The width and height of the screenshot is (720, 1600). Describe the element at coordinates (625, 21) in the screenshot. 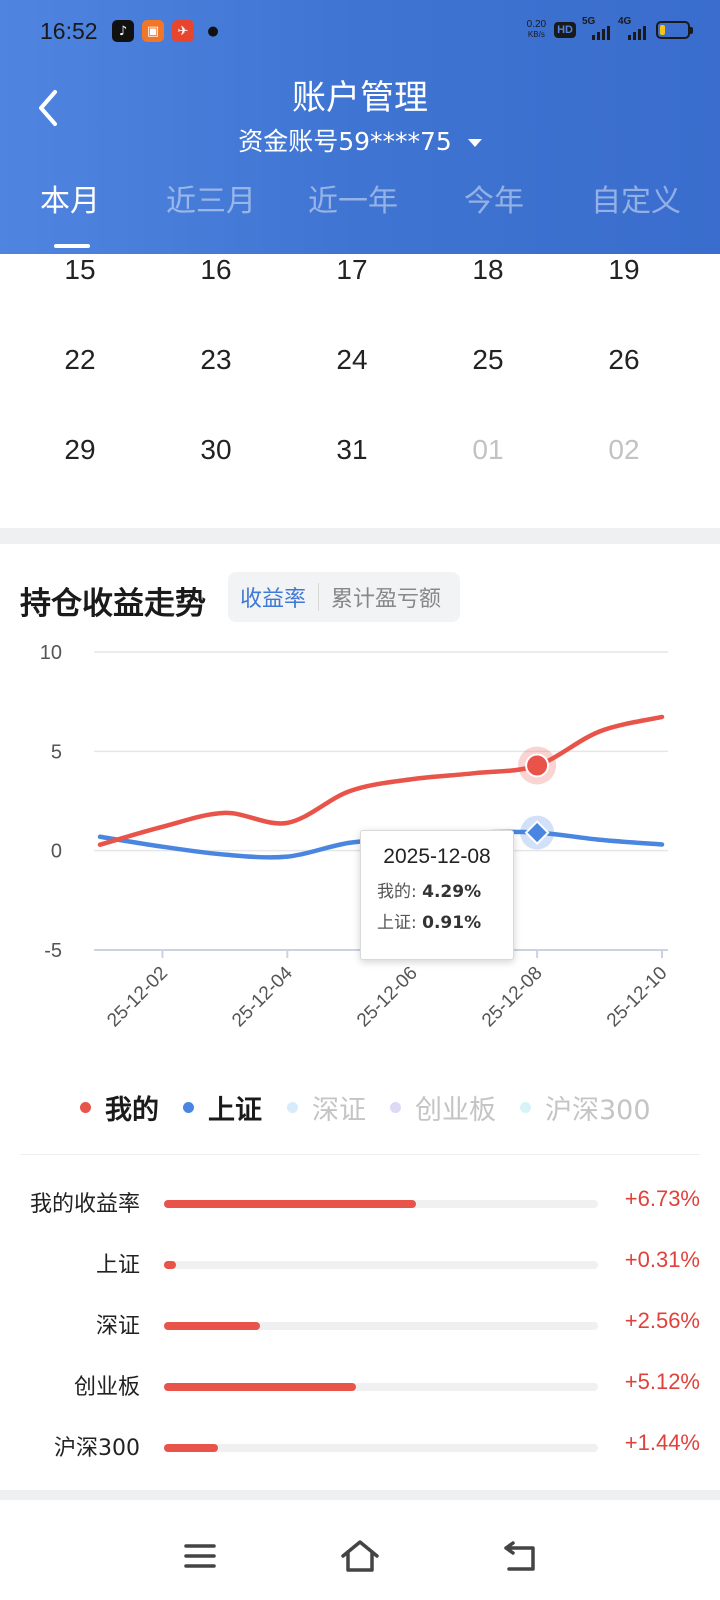

I see `signal-4g-label: 4G` at that location.